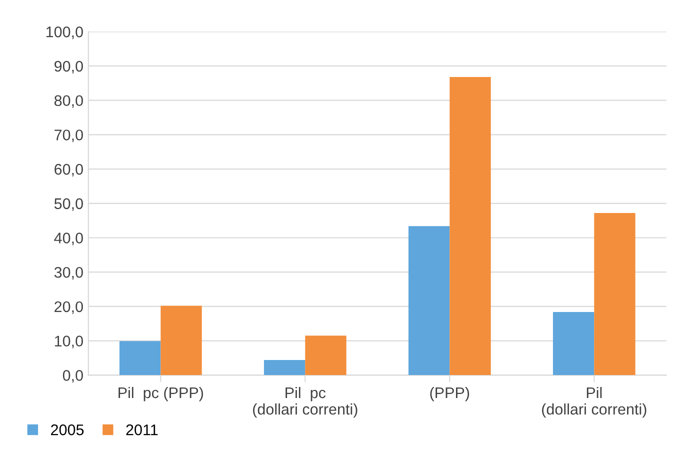 The height and width of the screenshot is (452, 680). Describe the element at coordinates (142, 430) in the screenshot. I see `legend-label: 2011` at that location.